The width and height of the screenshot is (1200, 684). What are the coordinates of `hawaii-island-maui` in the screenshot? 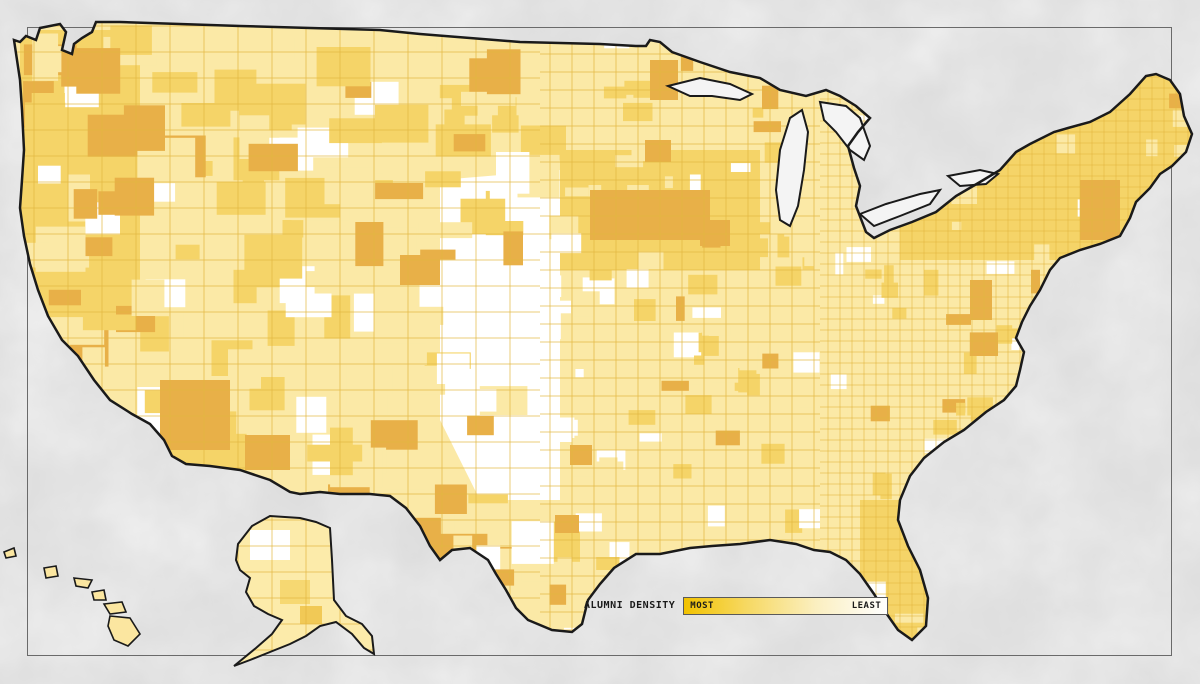 It's located at (115, 608).